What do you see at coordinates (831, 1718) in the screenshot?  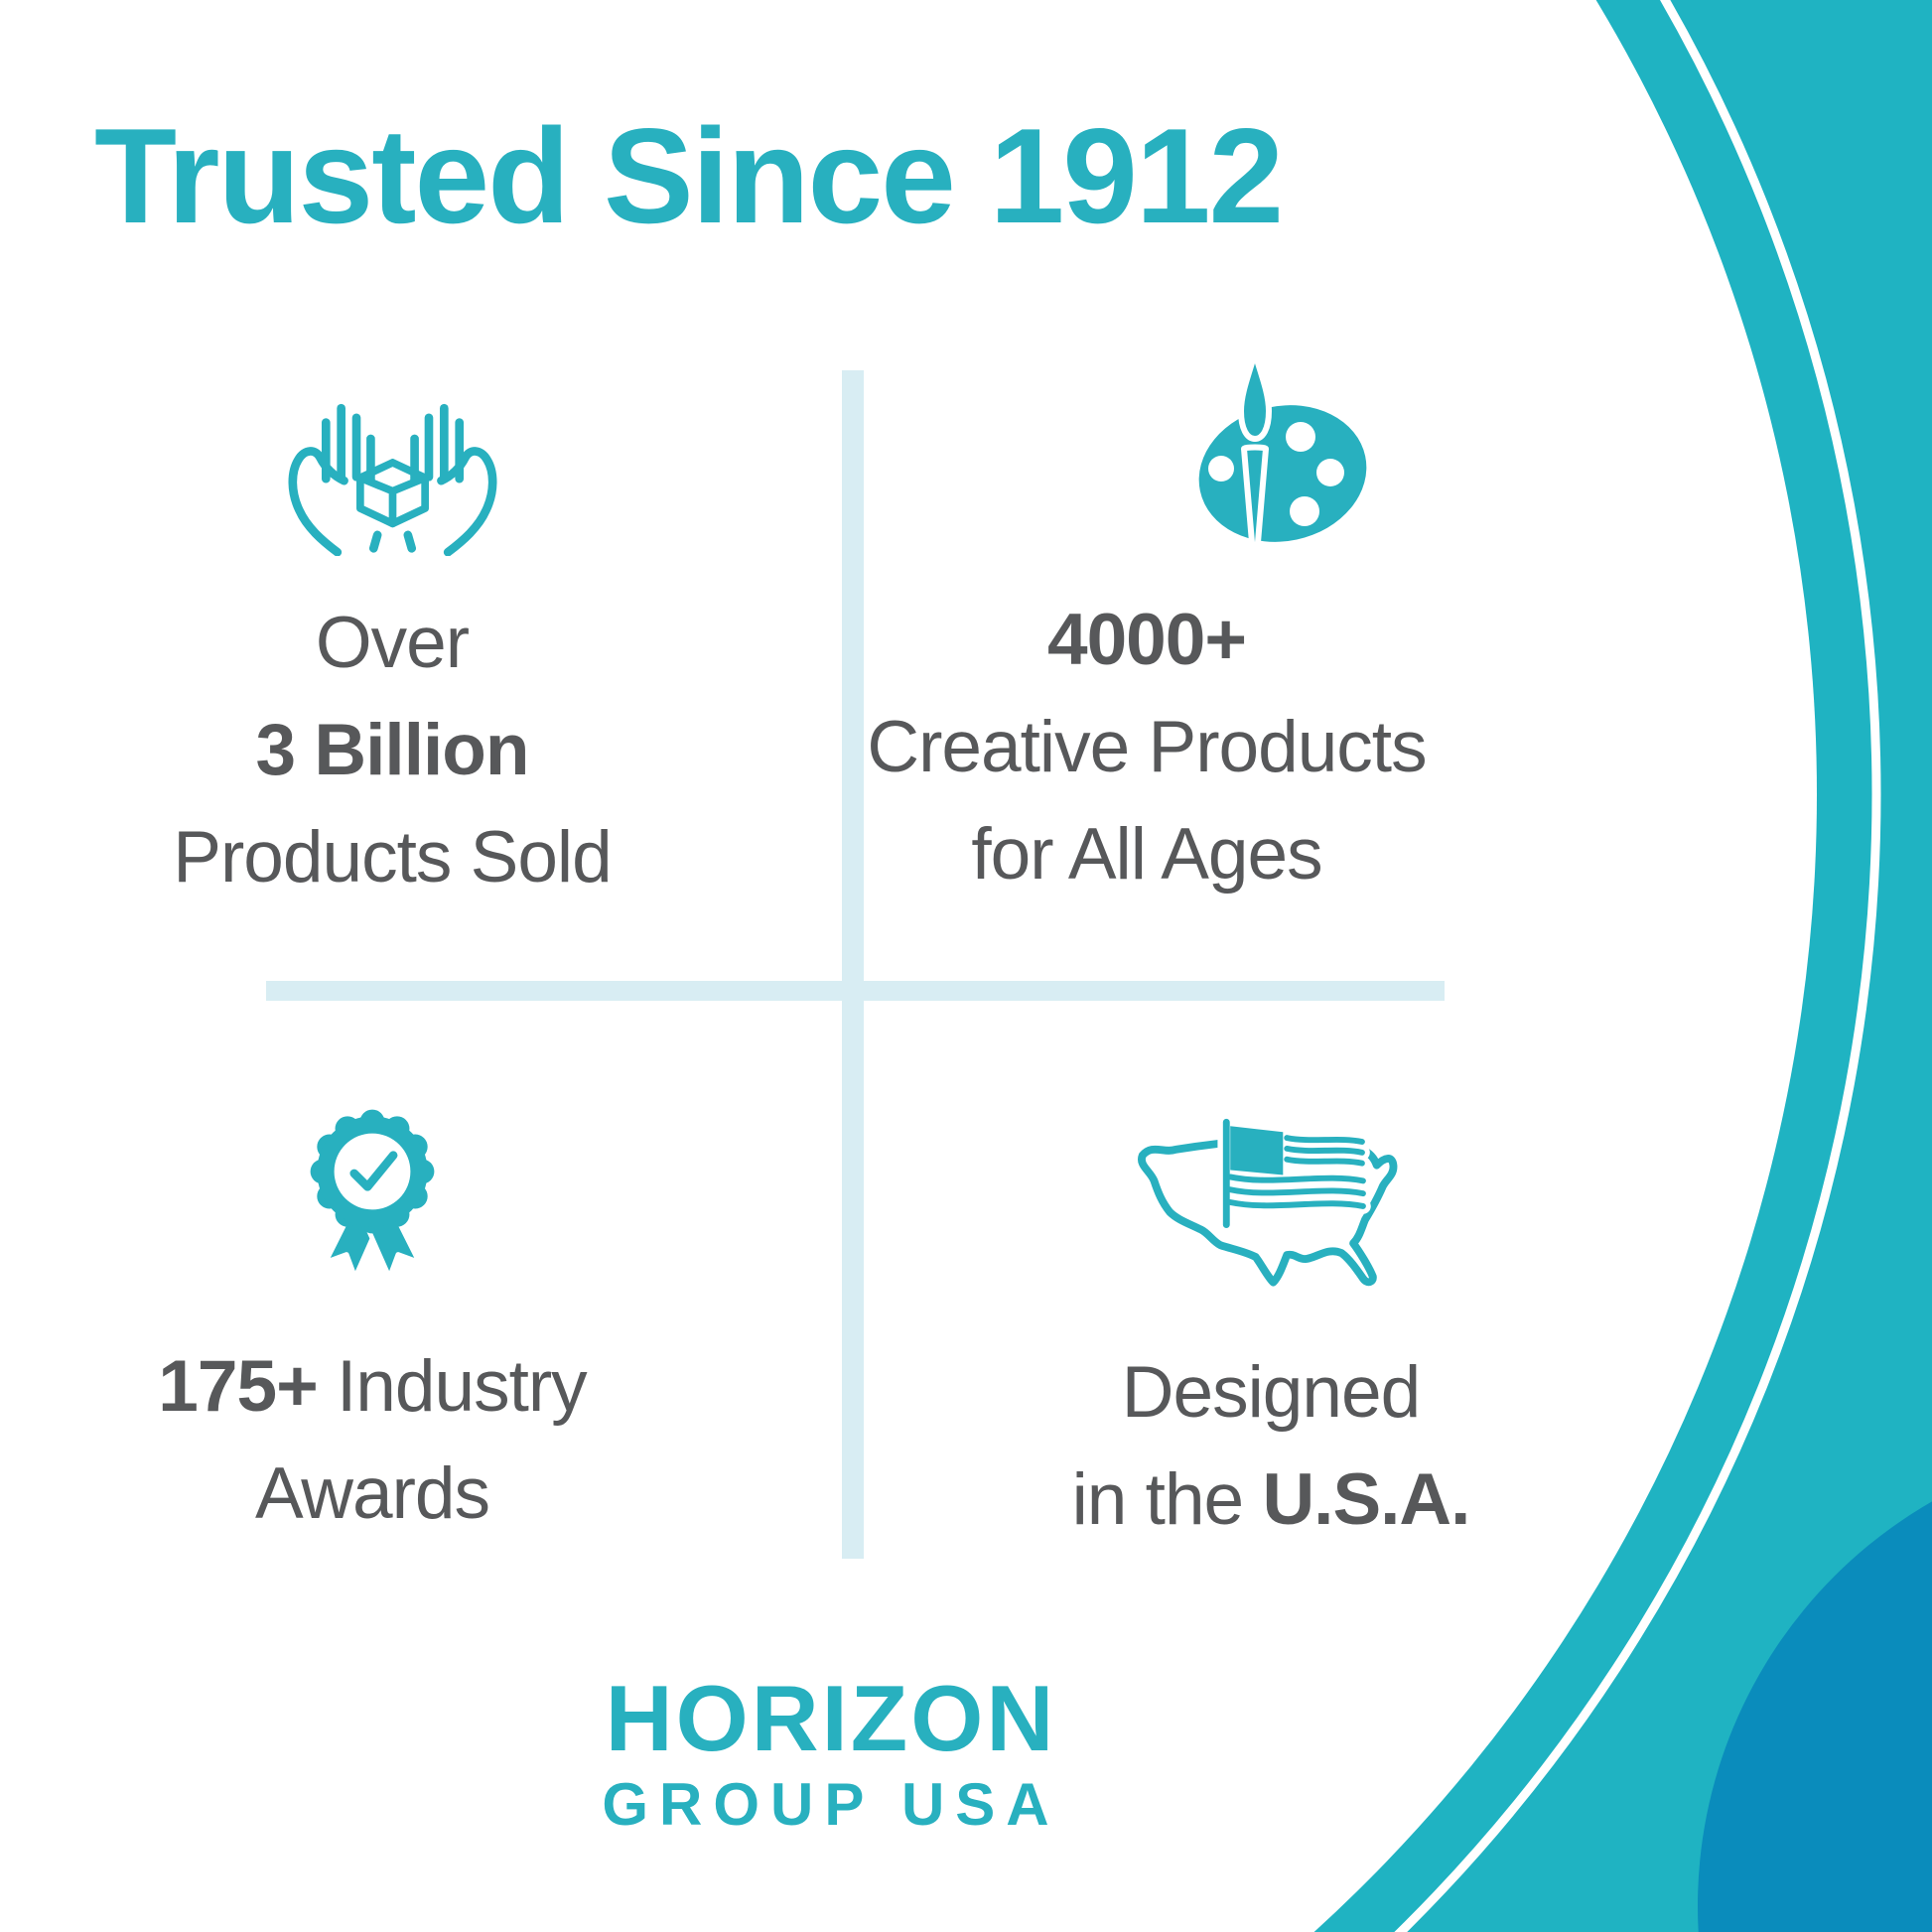 I see `logo-primary-text: HORIZON` at bounding box center [831, 1718].